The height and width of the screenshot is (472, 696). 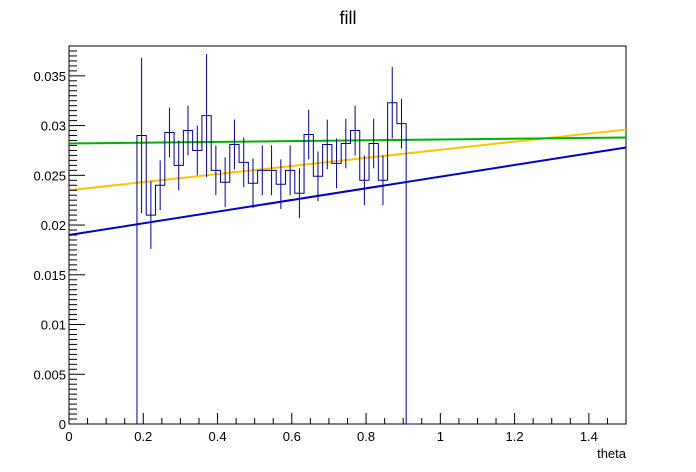 What do you see at coordinates (217, 436) in the screenshot?
I see `x-tick-label: 0.4` at bounding box center [217, 436].